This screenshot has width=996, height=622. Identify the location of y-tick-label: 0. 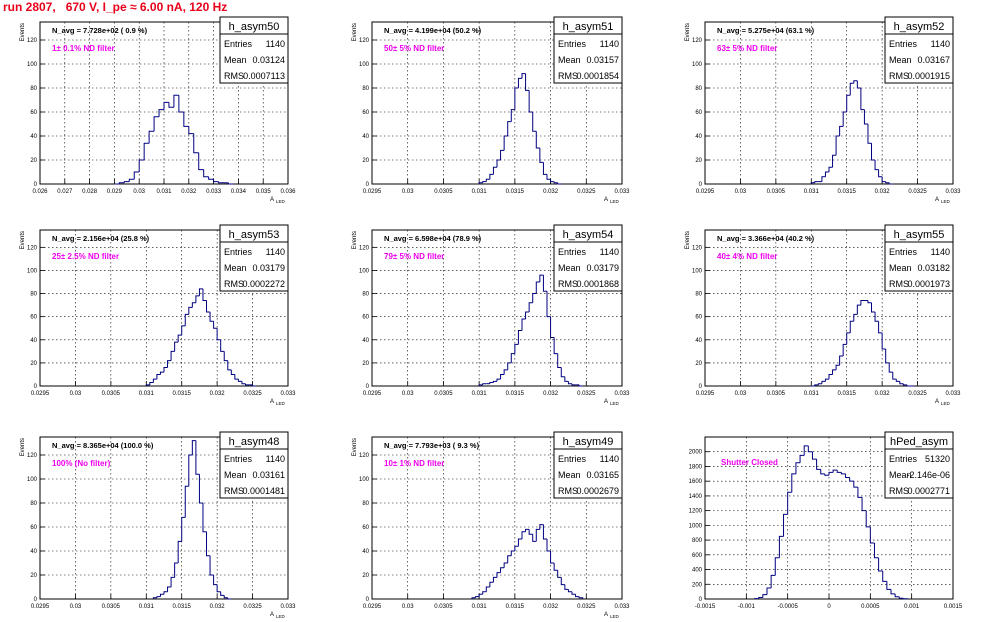
(368, 387).